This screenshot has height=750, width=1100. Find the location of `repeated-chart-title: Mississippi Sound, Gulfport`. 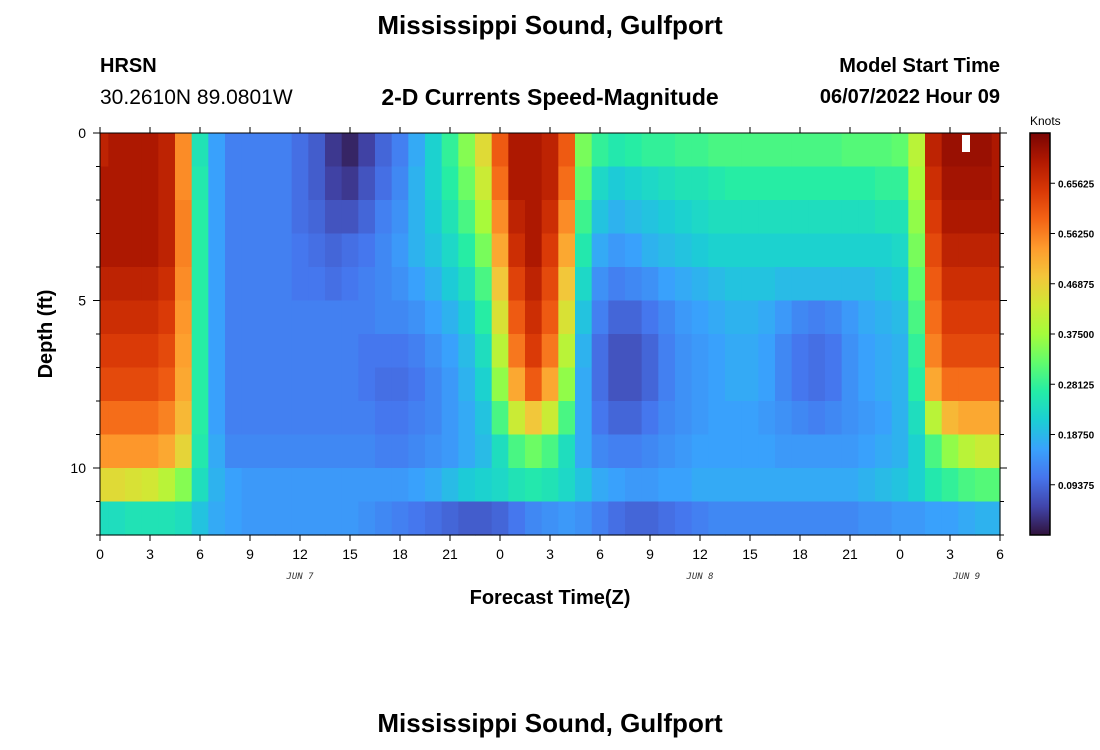

repeated-chart-title: Mississippi Sound, Gulfport is located at coordinates (550, 723).